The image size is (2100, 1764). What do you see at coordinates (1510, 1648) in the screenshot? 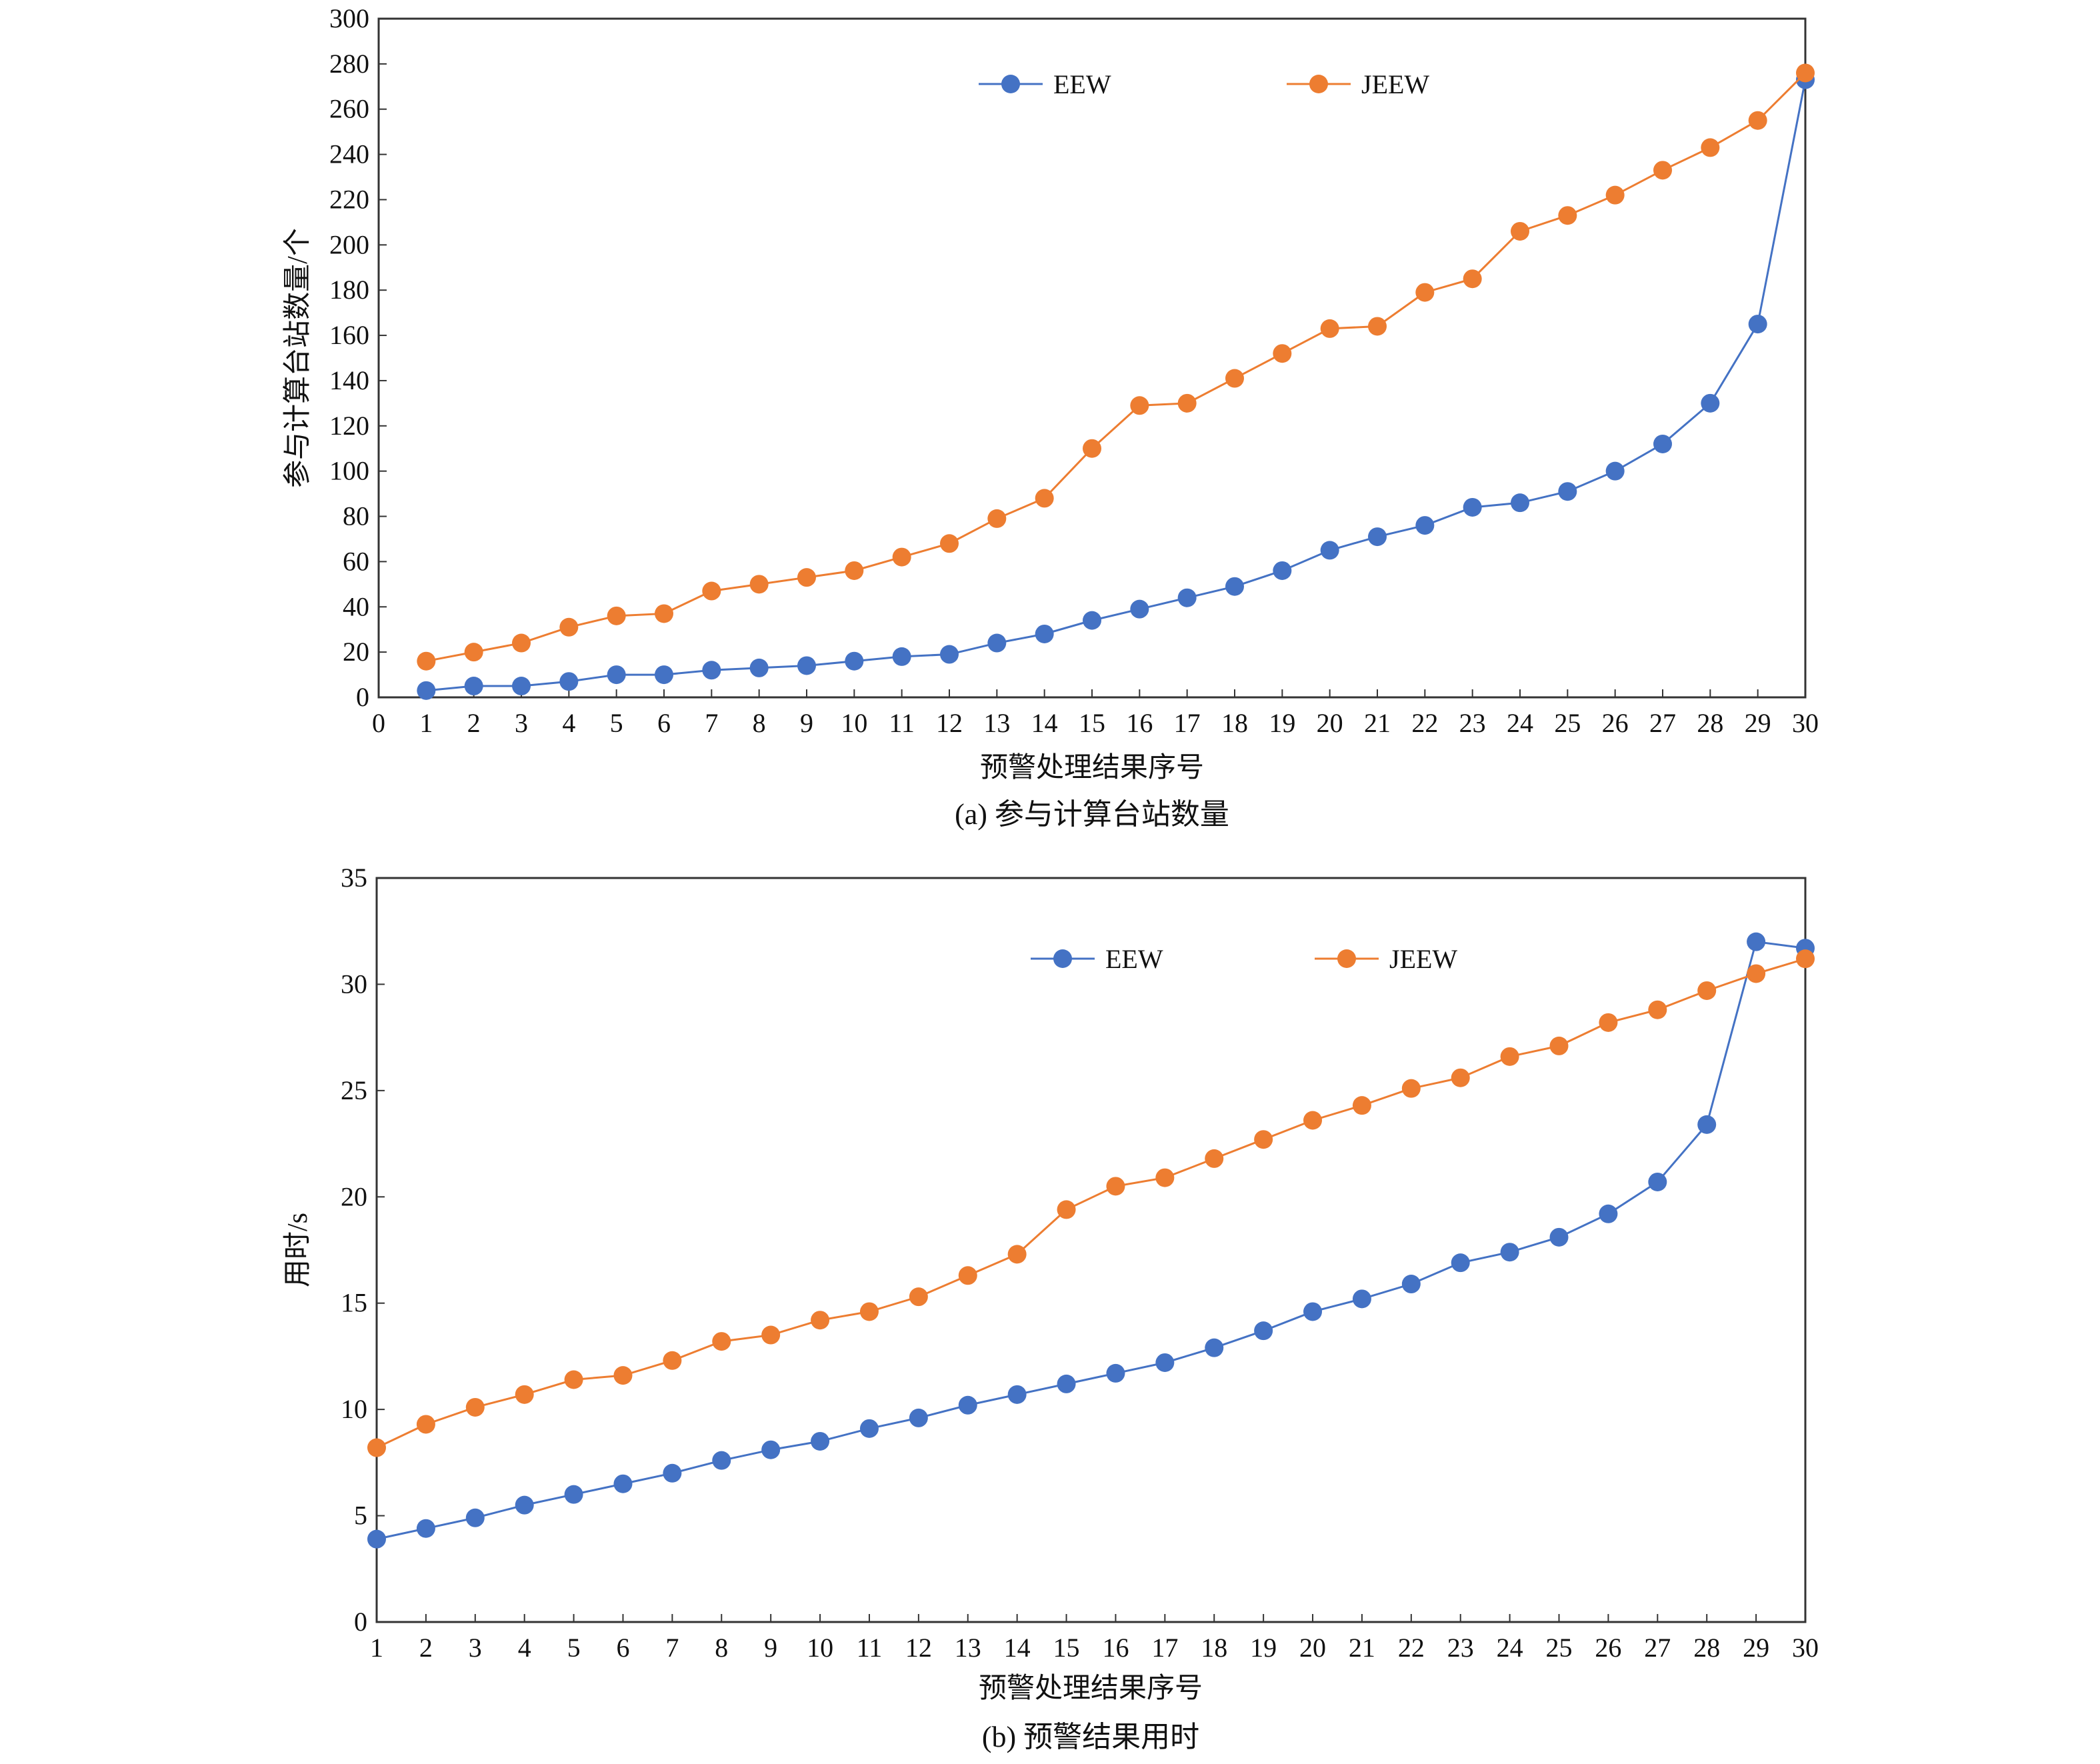
I see `x-tick-label: 24` at bounding box center [1510, 1648].